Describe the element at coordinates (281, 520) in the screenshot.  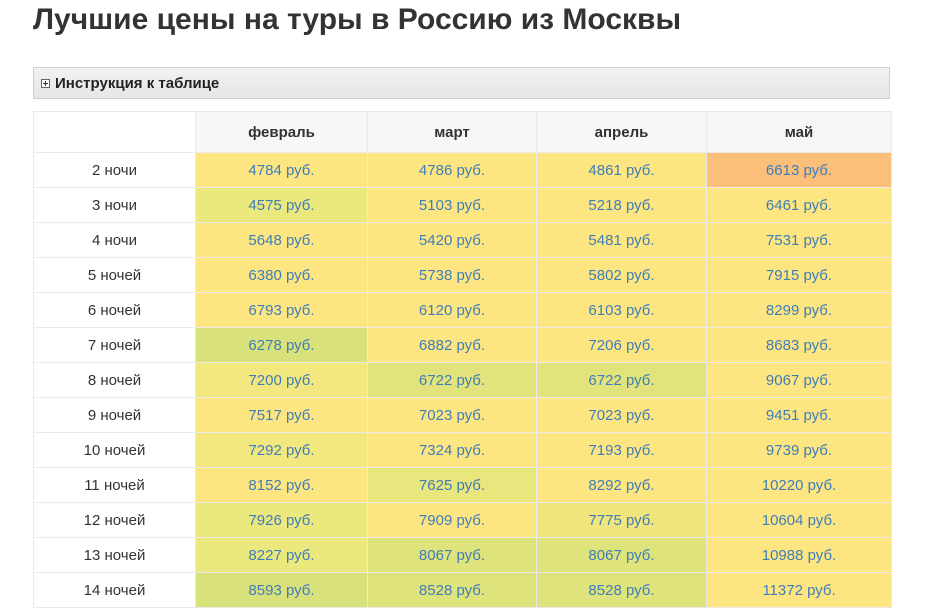
I see `price-cell-february: 7926 руб.` at that location.